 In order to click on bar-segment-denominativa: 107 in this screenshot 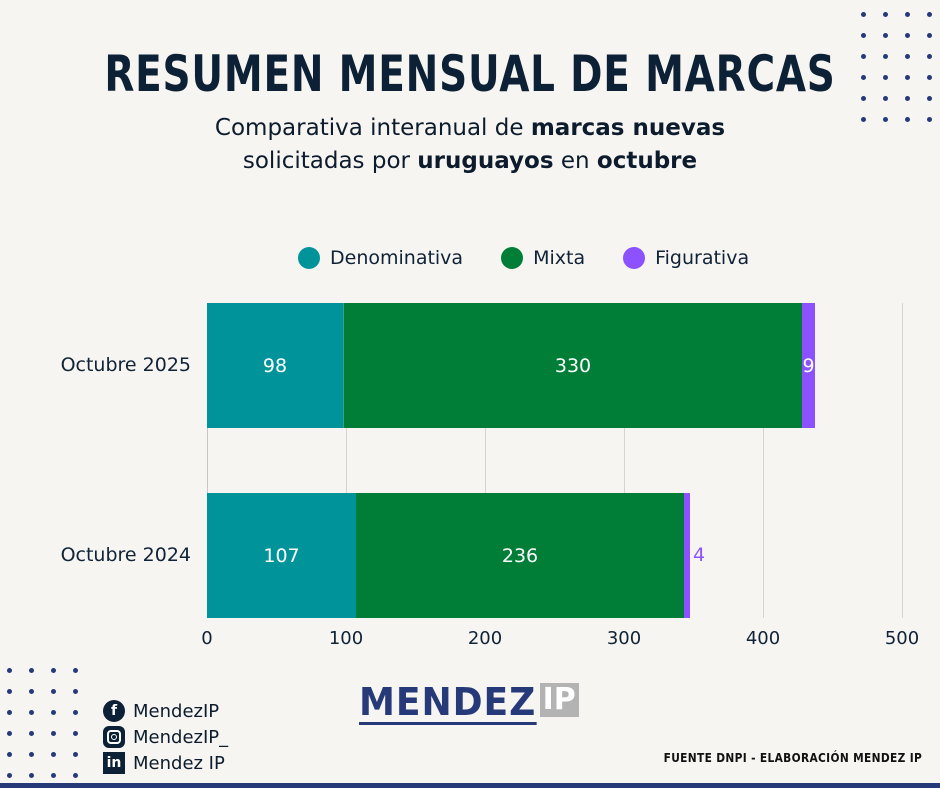, I will do `click(281, 555)`.